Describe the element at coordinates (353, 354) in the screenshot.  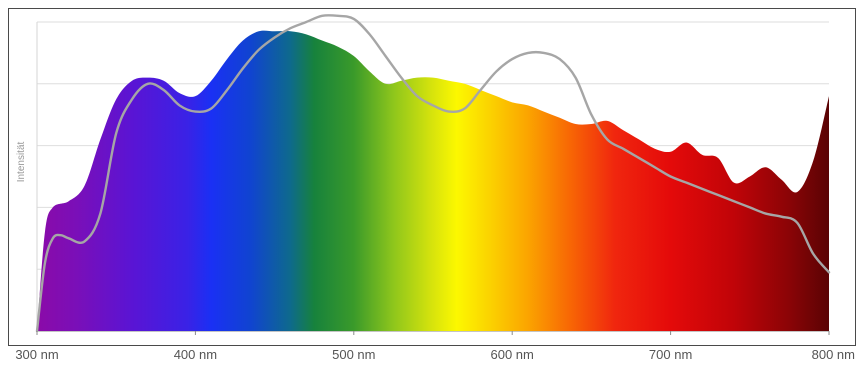
I see `x-tick-label-500: 500 nm` at that location.